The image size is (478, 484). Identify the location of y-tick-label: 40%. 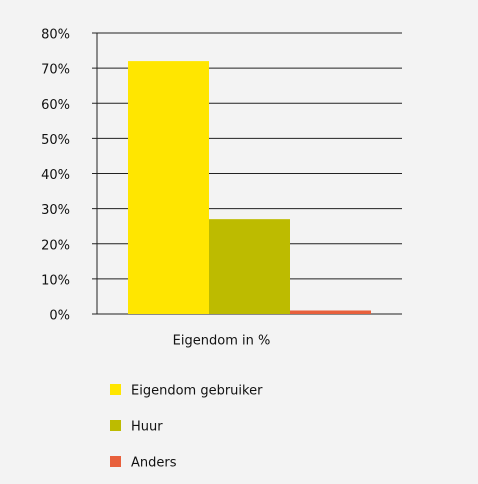
(55, 175).